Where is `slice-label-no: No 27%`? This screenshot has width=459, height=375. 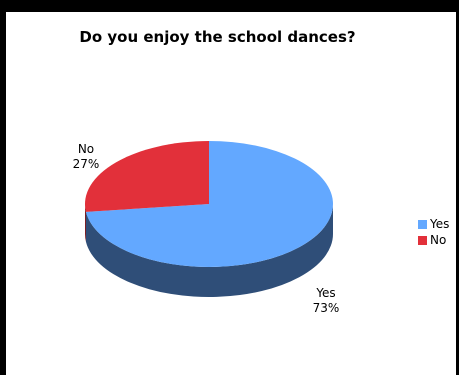
slice-label-no: No 27% is located at coordinates (86, 157).